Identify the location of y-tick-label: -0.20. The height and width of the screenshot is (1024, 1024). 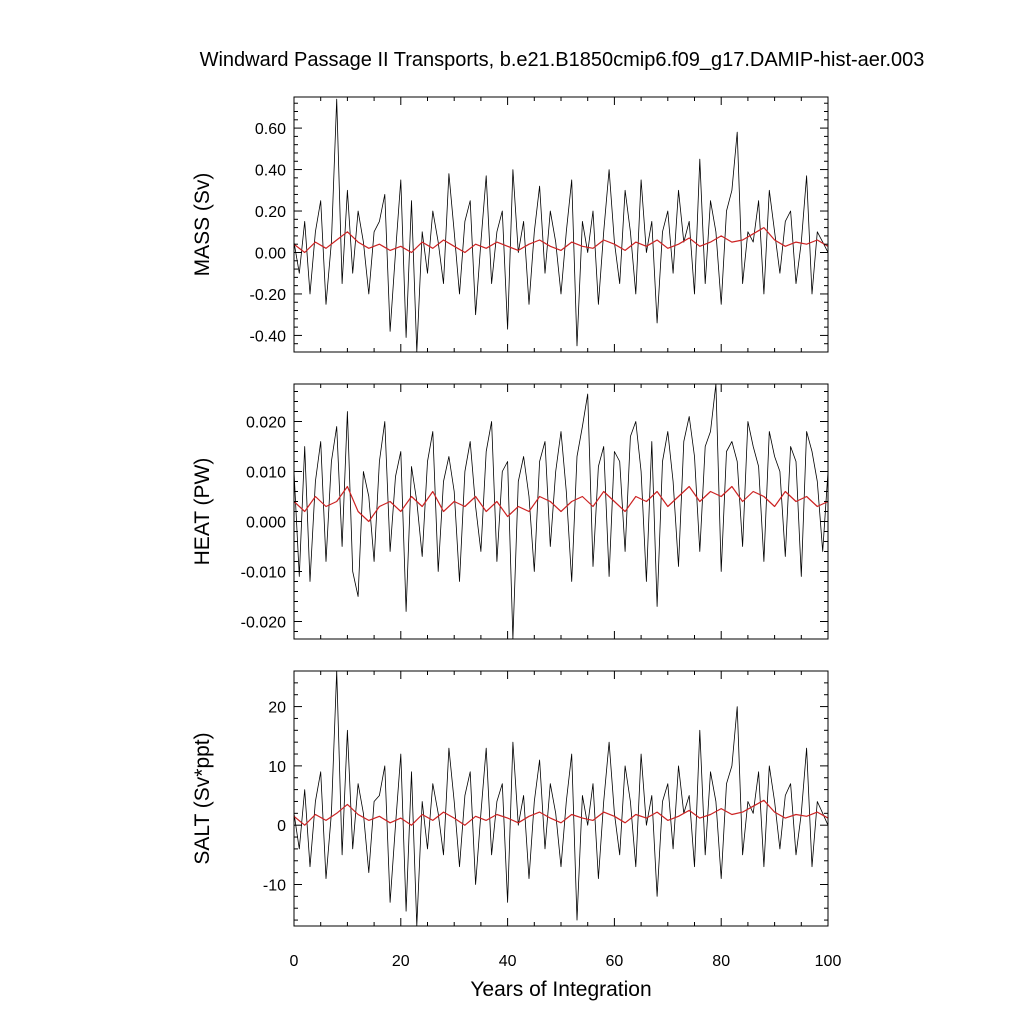
(268, 295).